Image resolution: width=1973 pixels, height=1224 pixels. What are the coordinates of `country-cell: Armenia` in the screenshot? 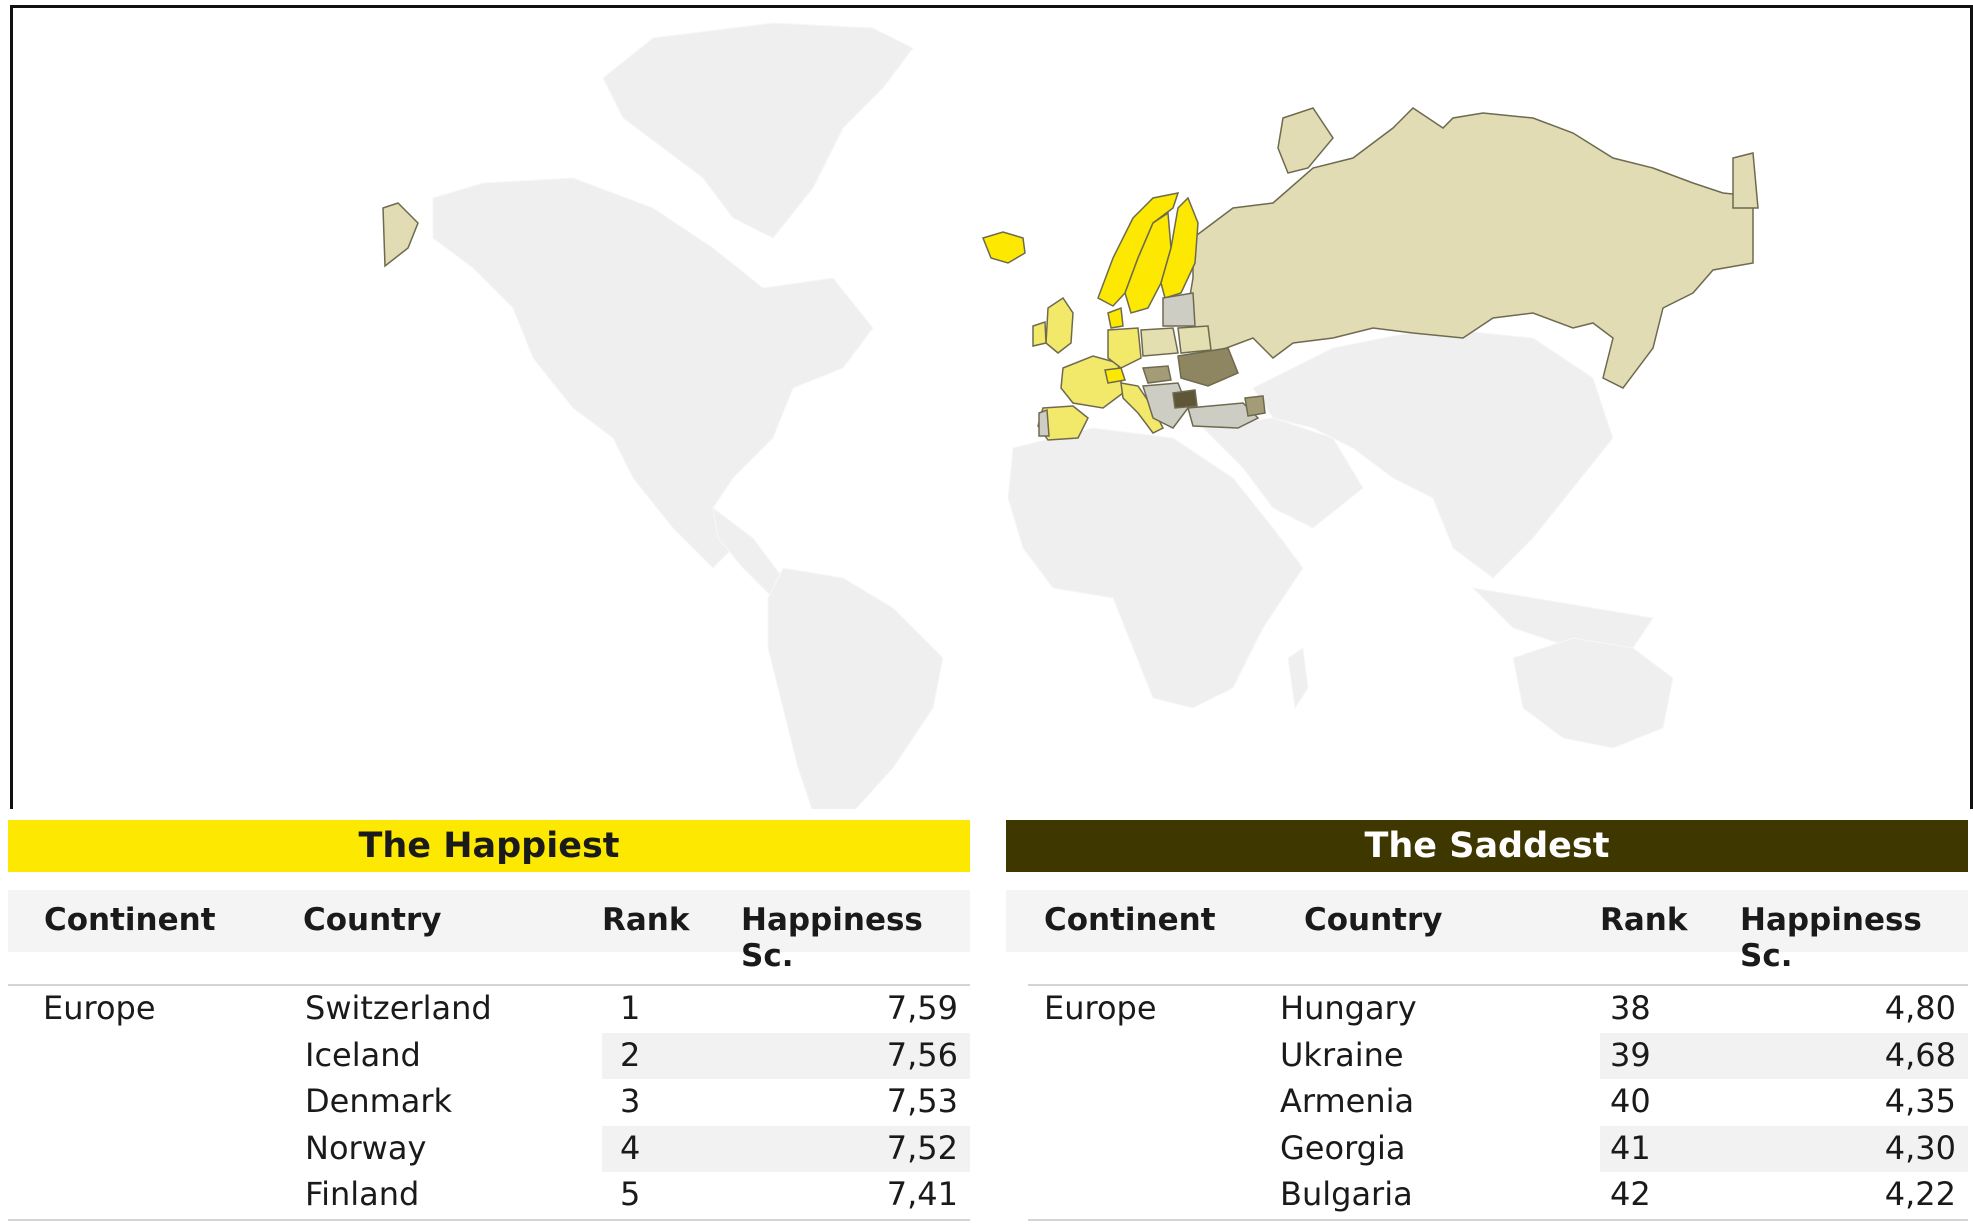 It's located at (1347, 1101).